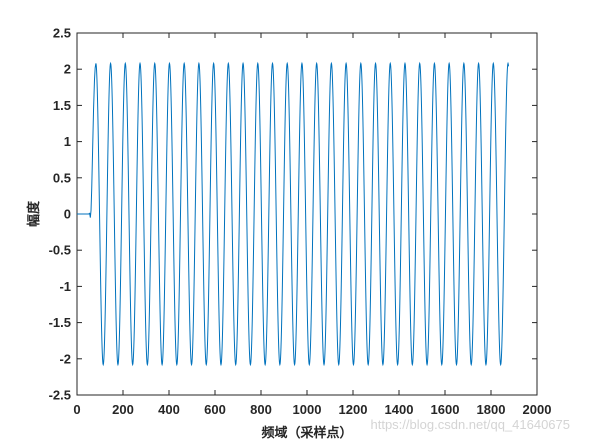 The image size is (592, 444). Describe the element at coordinates (261, 409) in the screenshot. I see `x-tick-label: 800` at that location.